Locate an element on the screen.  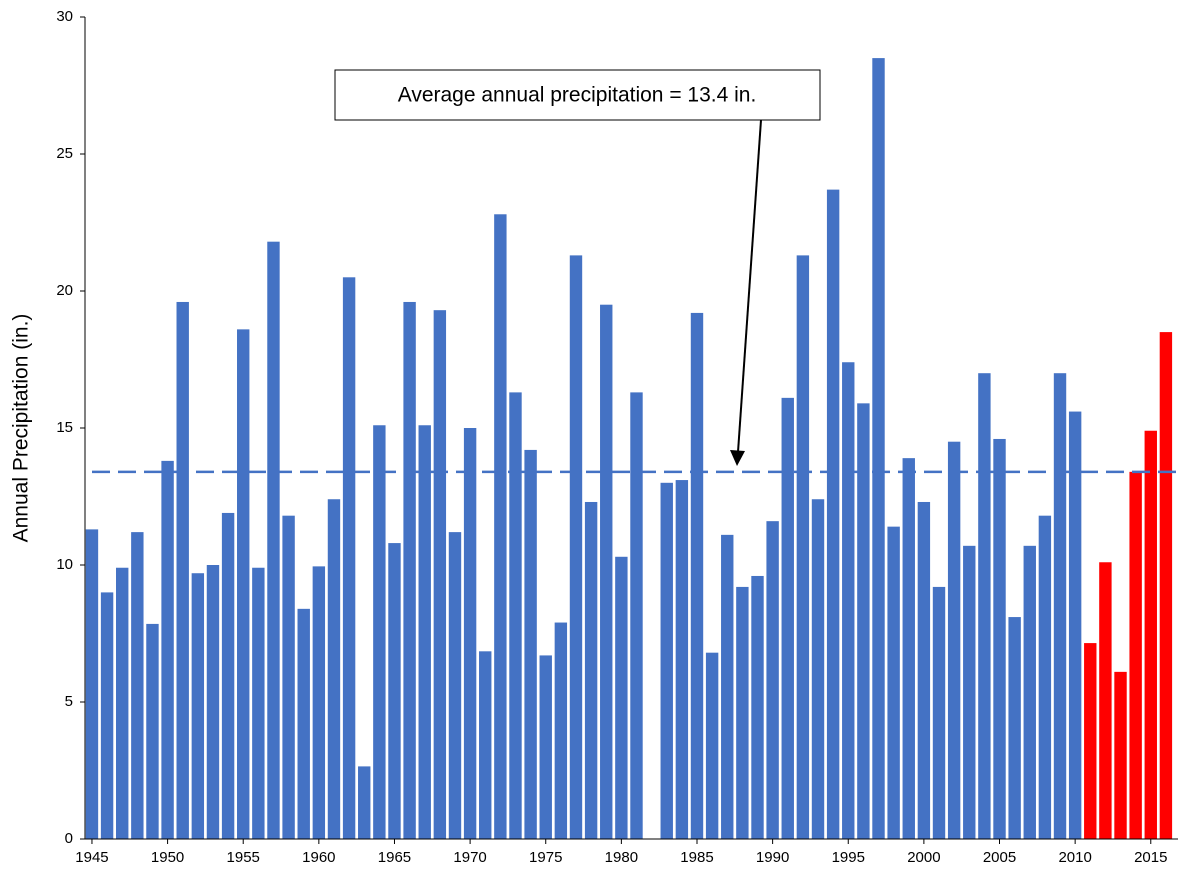
x-tick-label: 1950 is located at coordinates (167, 857).